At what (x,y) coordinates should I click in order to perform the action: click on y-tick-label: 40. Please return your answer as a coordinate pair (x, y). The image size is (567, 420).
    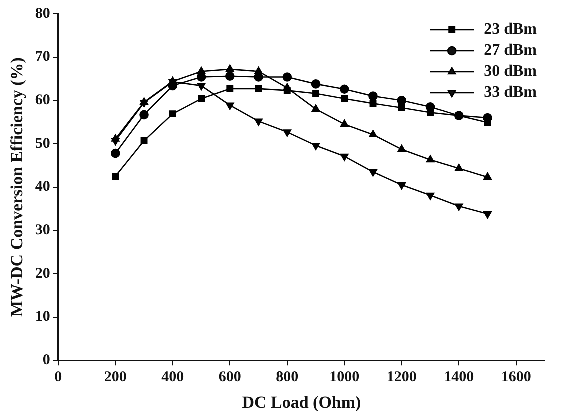
    Looking at the image, I should click on (42, 187).